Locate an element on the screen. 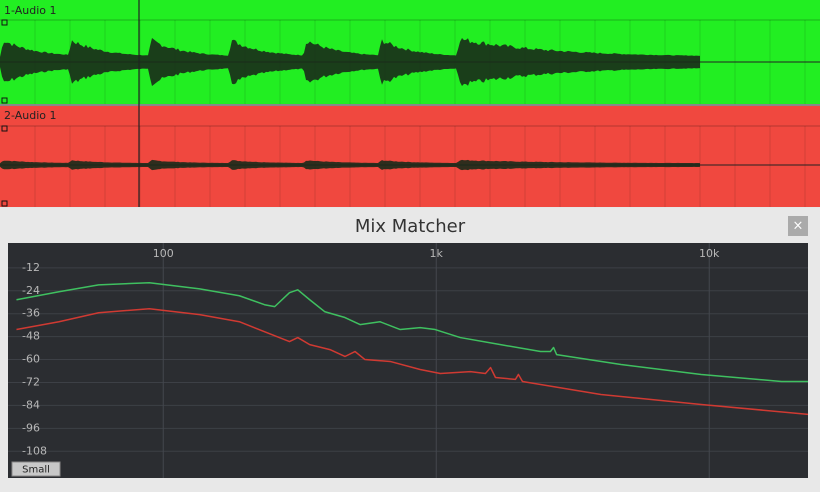 This screenshot has width=820, height=492. y-tick-label: -48 is located at coordinates (31, 336).